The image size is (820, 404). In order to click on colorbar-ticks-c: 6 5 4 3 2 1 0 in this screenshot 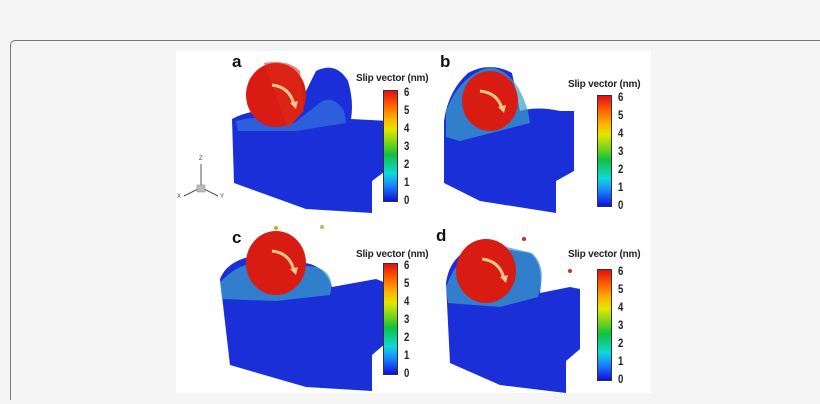, I will do `click(407, 319)`.